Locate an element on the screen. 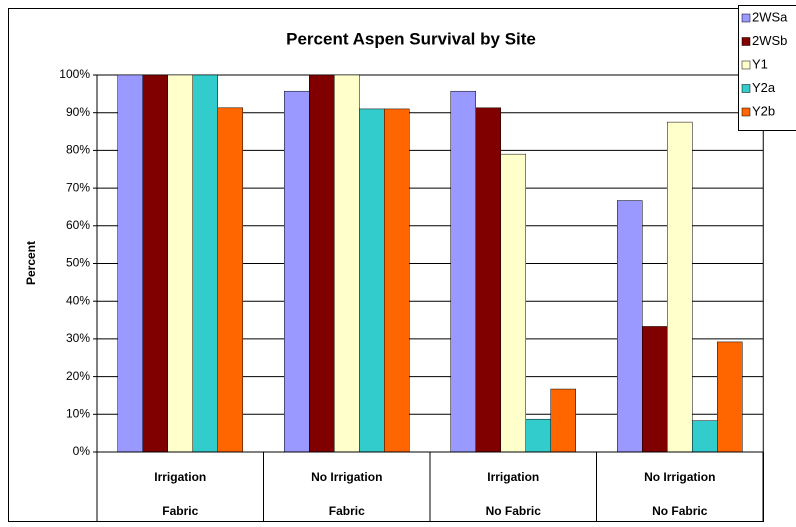 The width and height of the screenshot is (796, 527). y-tick-label: 40% is located at coordinates (78, 300).